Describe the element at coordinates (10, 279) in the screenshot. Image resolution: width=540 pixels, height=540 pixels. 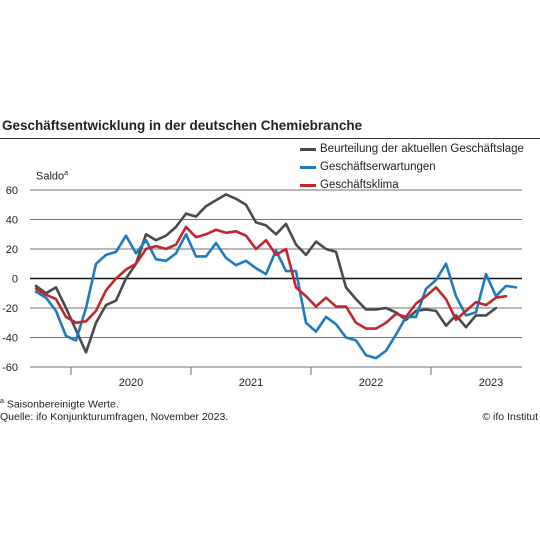
I see `y-tick-labels: 60 40 20 0 -20 -40 -60` at that location.